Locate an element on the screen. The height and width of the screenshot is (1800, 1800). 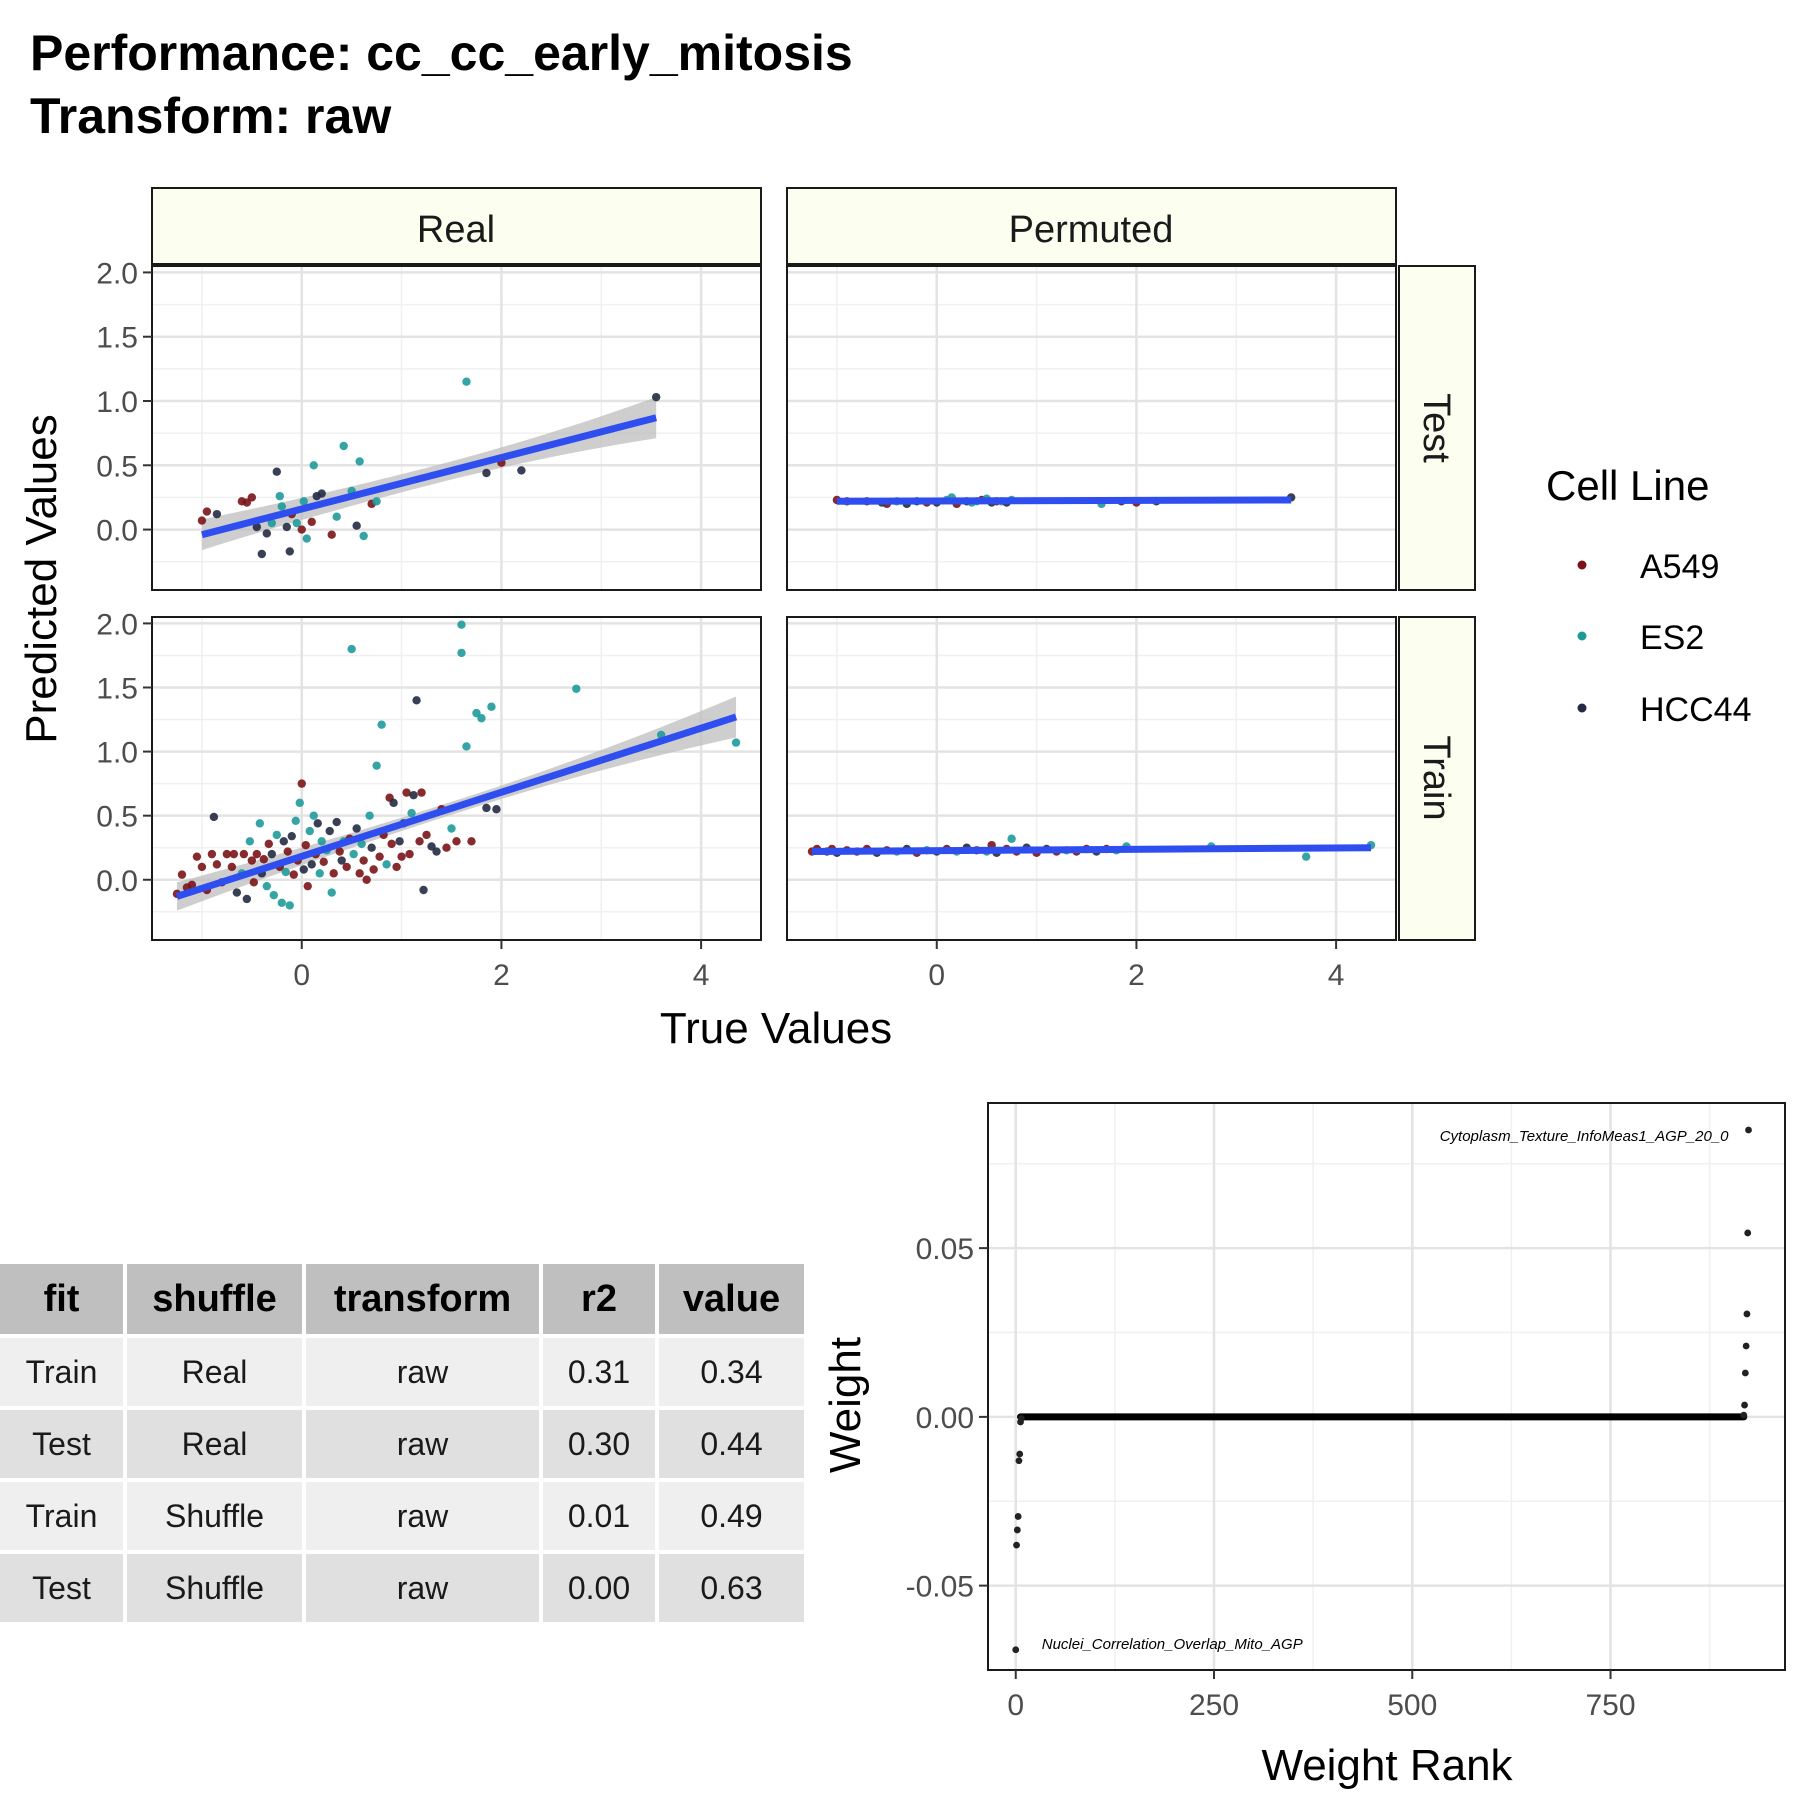
panel-permuted-train is located at coordinates (1091, 778).